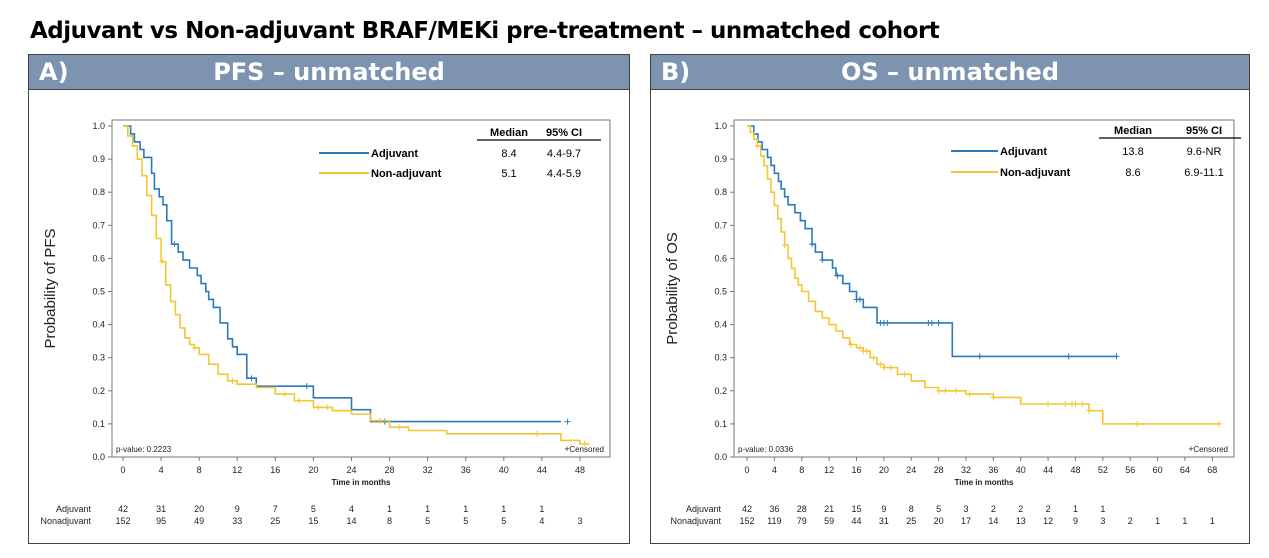 The image size is (1269, 558). What do you see at coordinates (939, 470) in the screenshot?
I see `x-tick-label: 28` at bounding box center [939, 470].